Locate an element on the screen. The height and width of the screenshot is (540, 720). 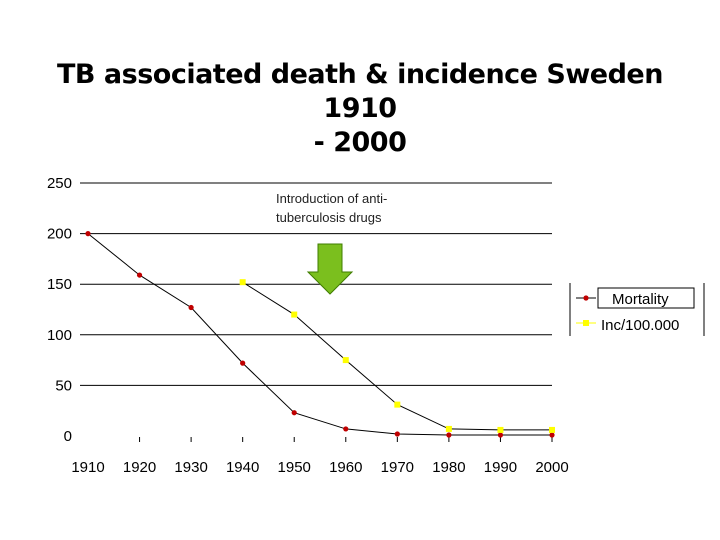
annotation-line-1: Introduction of anti- is located at coordinates (331, 198).